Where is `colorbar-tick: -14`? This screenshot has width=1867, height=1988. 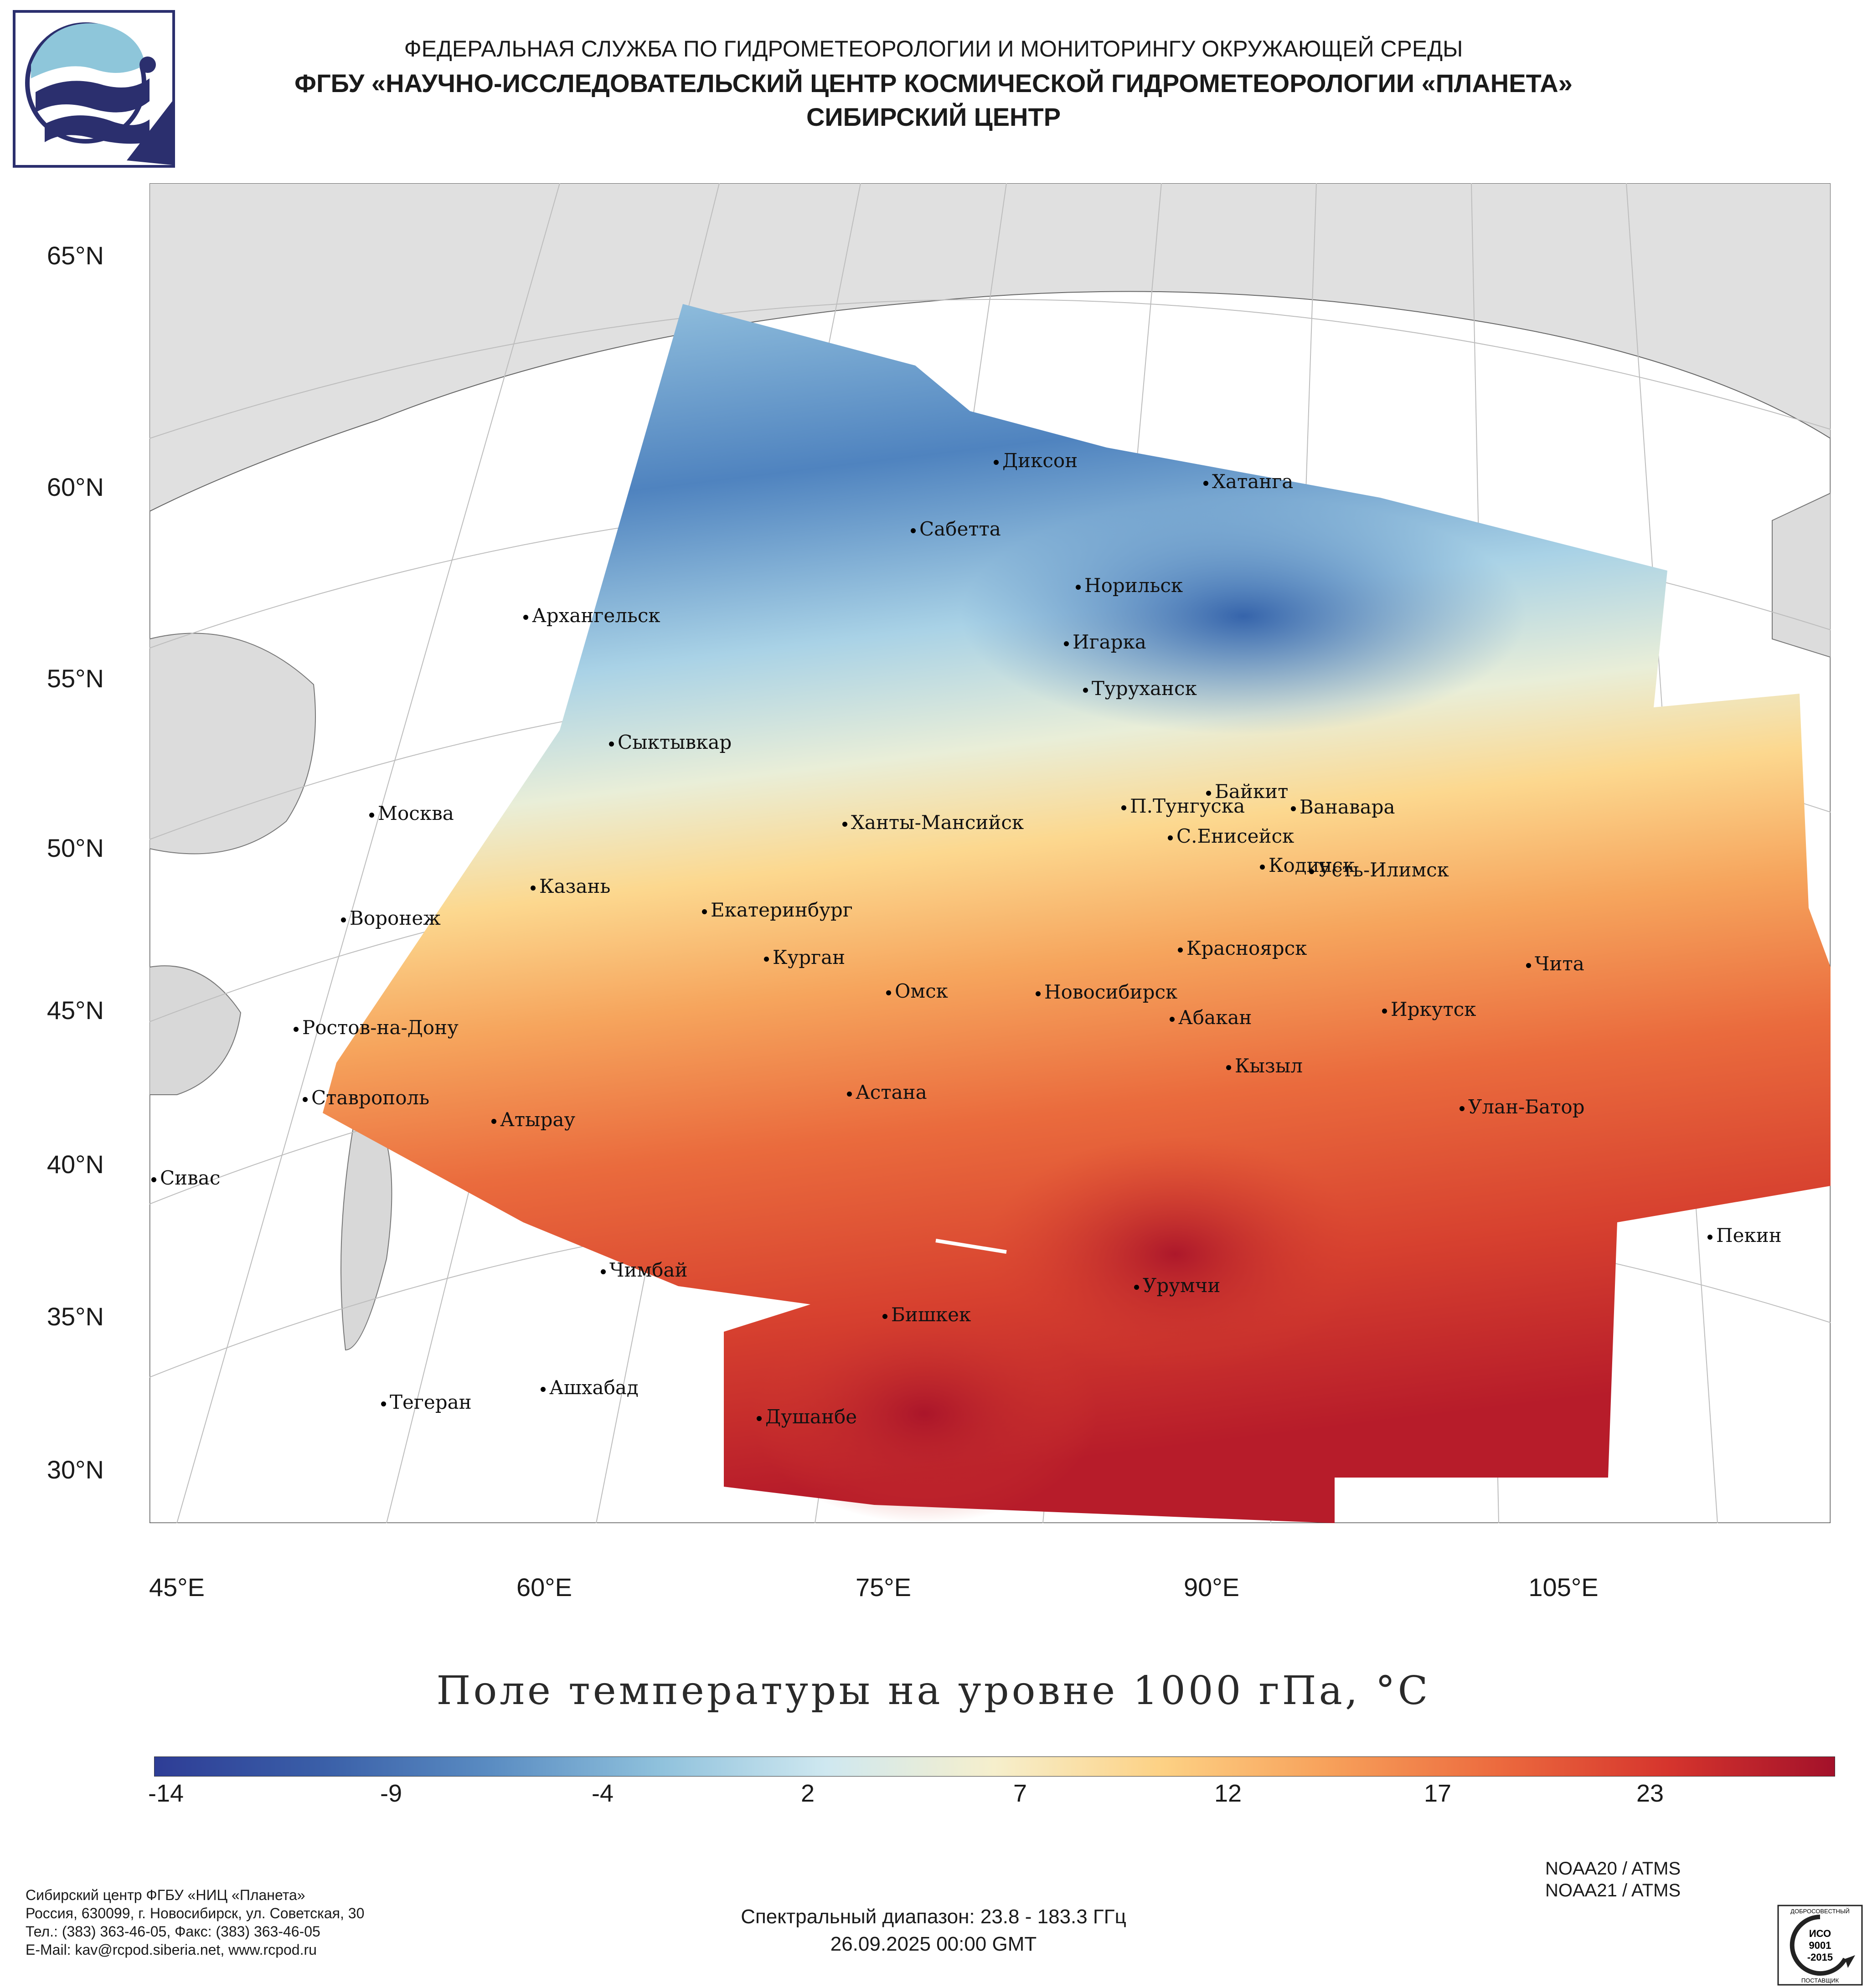
colorbar-tick: -14 is located at coordinates (166, 1794).